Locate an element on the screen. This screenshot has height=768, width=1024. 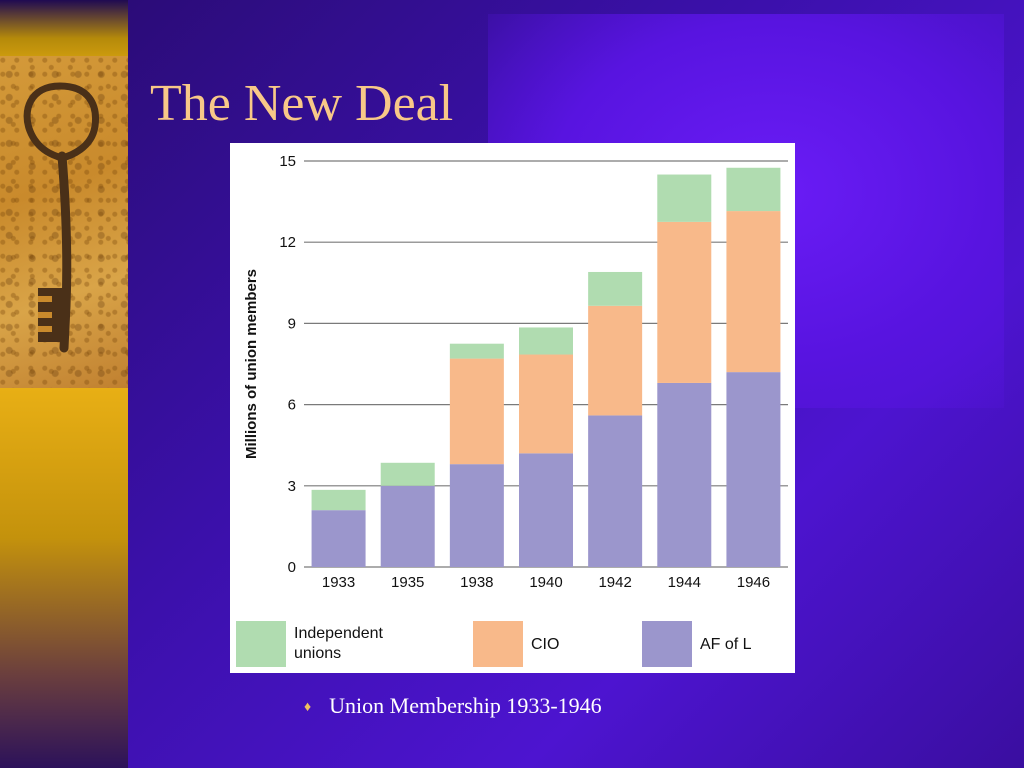
x-tick-label: 1946 is located at coordinates (753, 582).